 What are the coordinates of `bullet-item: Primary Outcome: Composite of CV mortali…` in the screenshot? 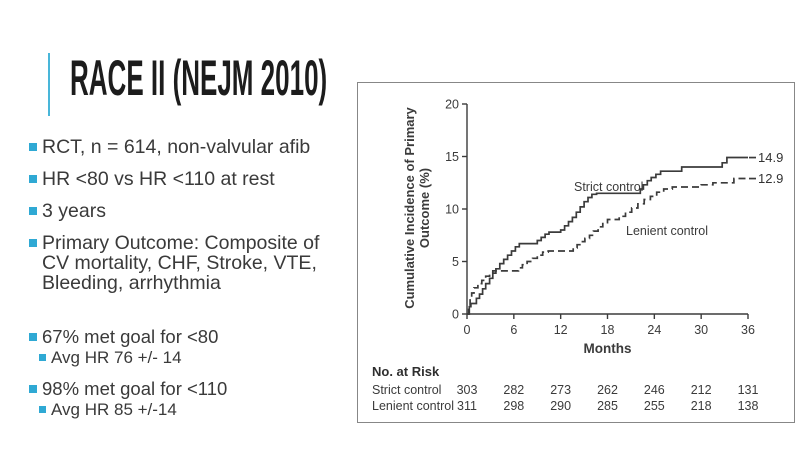 It's located at (194, 263).